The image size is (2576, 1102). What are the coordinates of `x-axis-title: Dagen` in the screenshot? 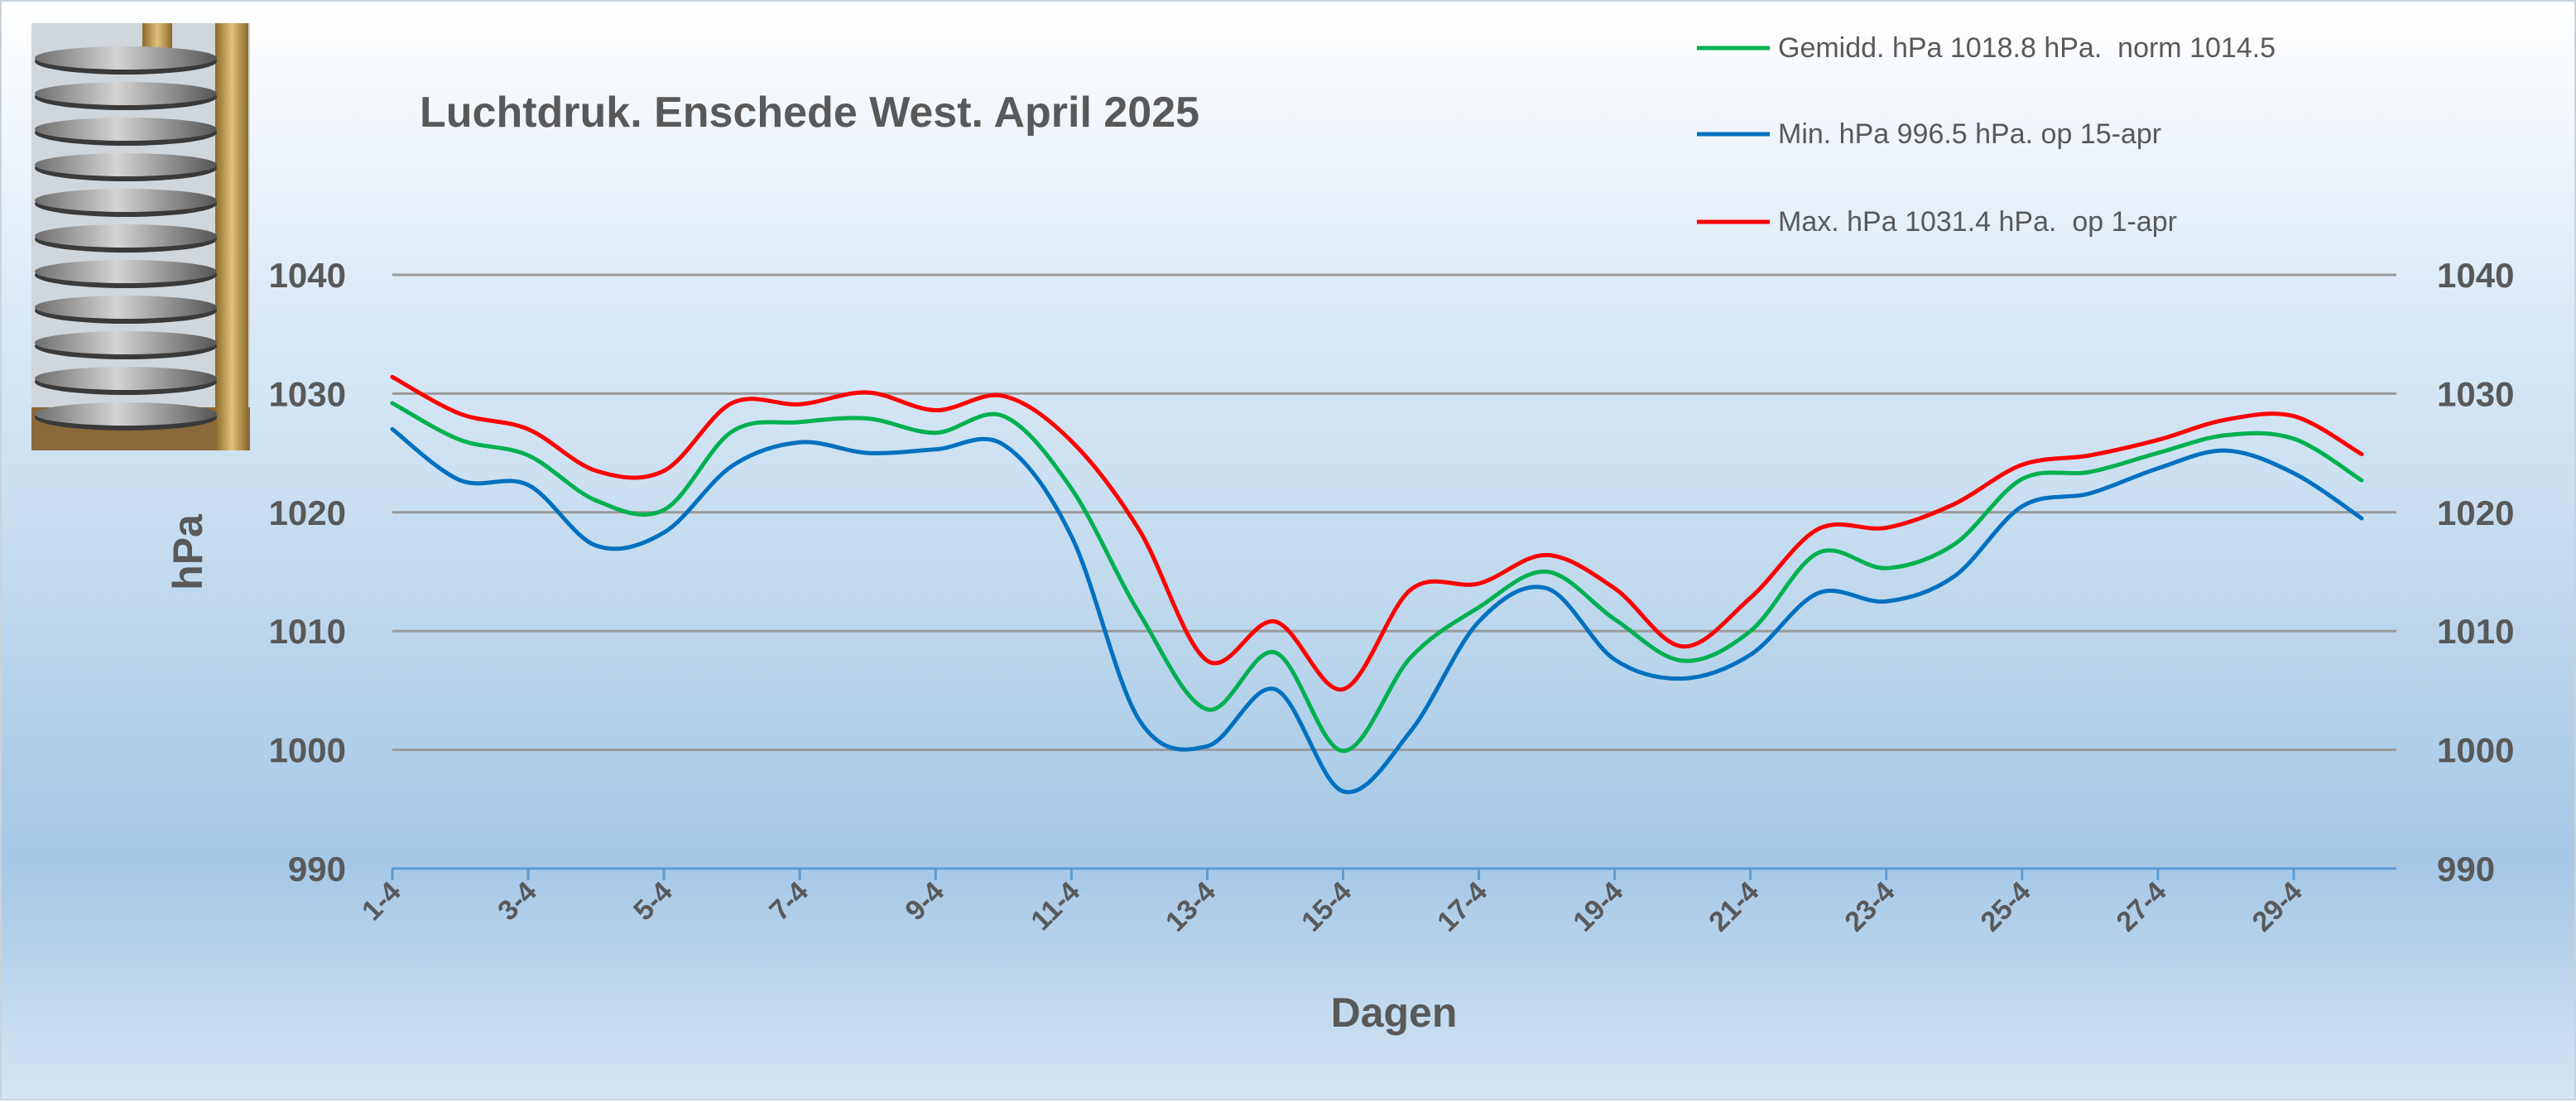 It's located at (1394, 1012).